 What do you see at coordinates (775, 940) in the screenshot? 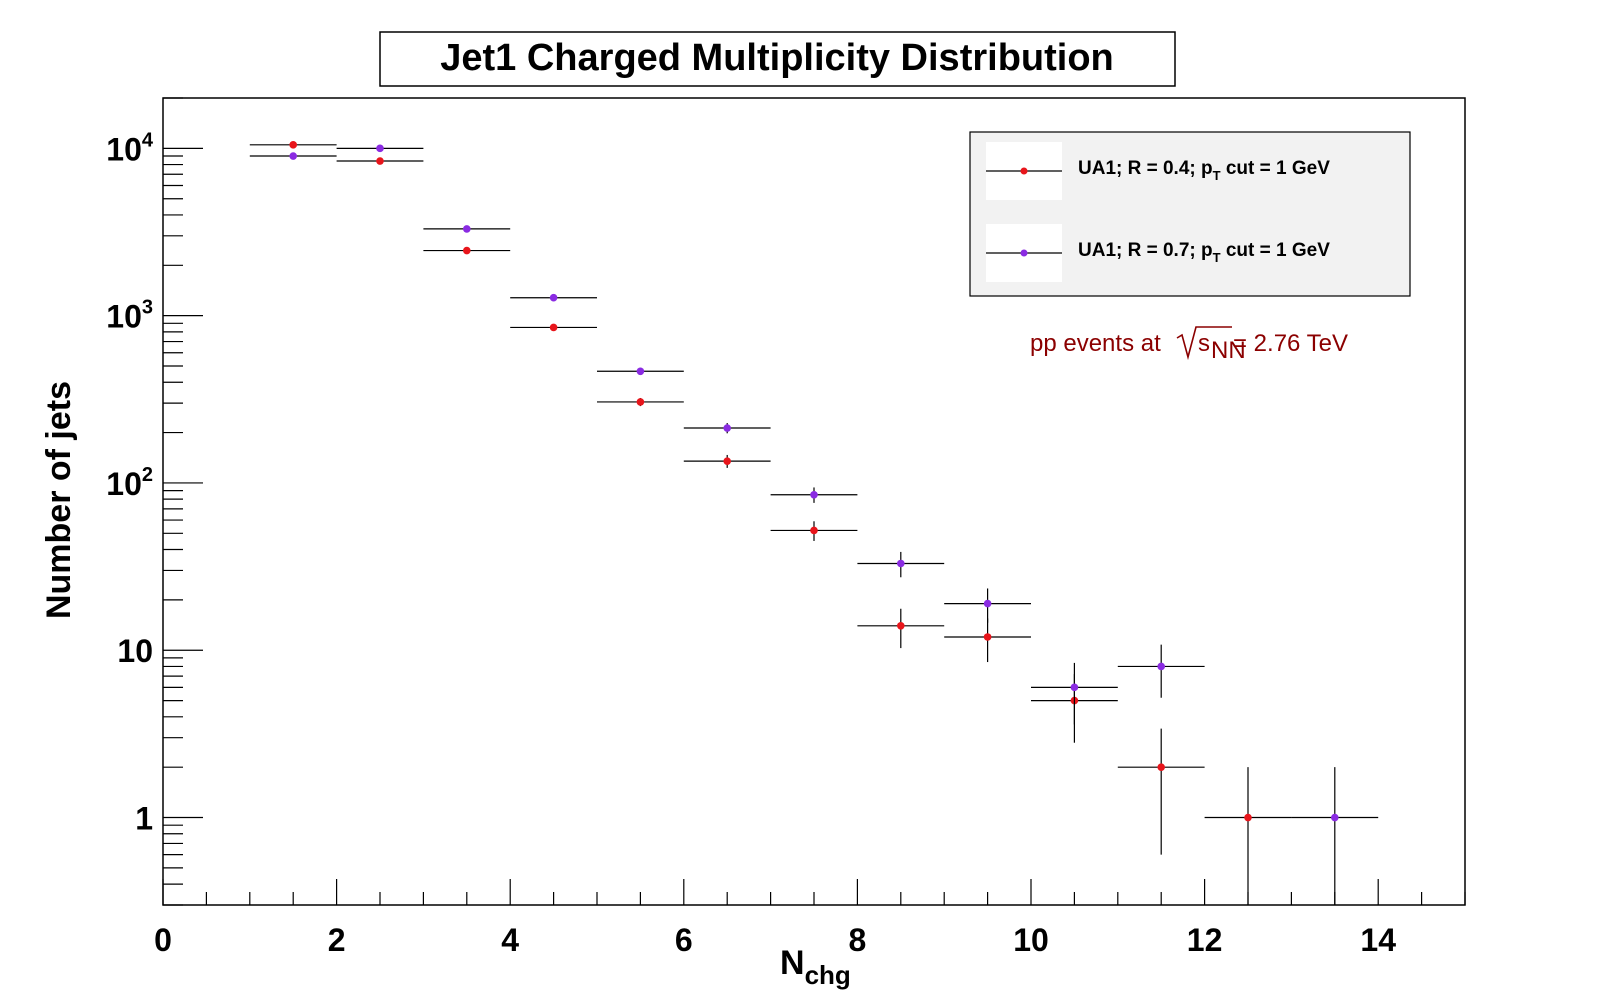
I see `x-axis-tick-labels: 0 2 4 6 8 10 12 14` at bounding box center [775, 940].